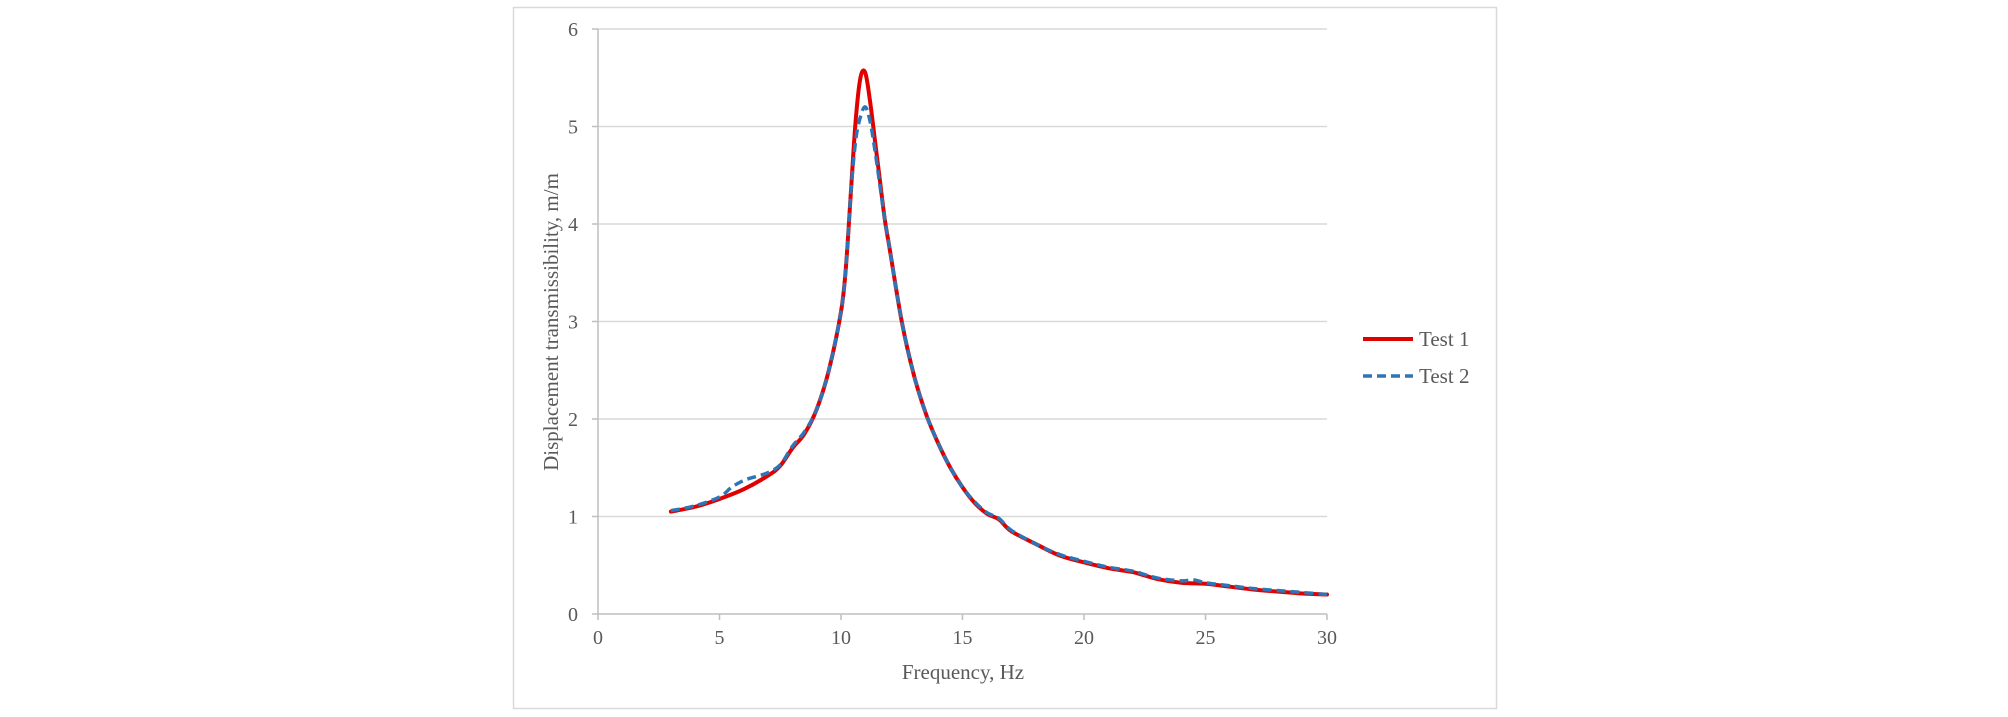 The width and height of the screenshot is (2008, 717). Describe the element at coordinates (963, 672) in the screenshot. I see `x-axis-title: Frequency, Hz` at that location.